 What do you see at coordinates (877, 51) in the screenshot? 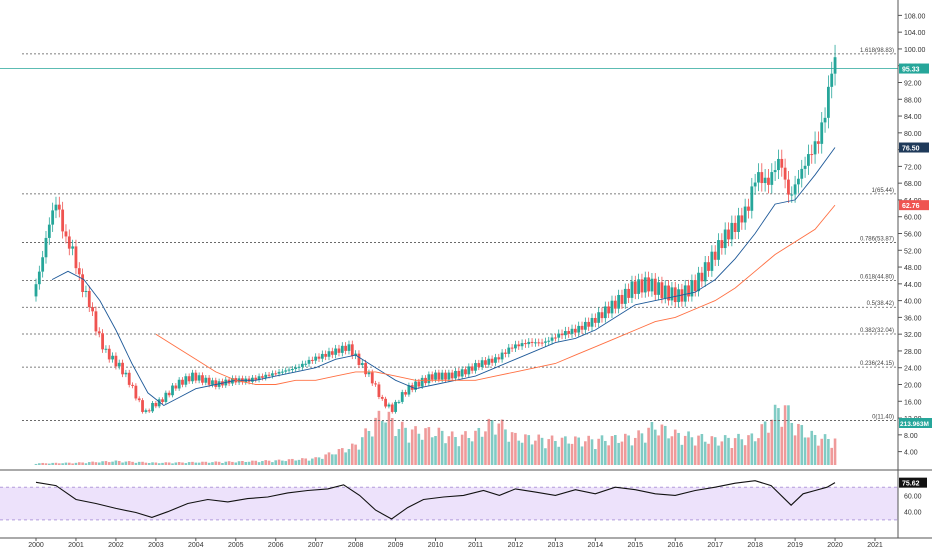
I see `fib-level-label: 1.618(98.83)` at bounding box center [877, 51].